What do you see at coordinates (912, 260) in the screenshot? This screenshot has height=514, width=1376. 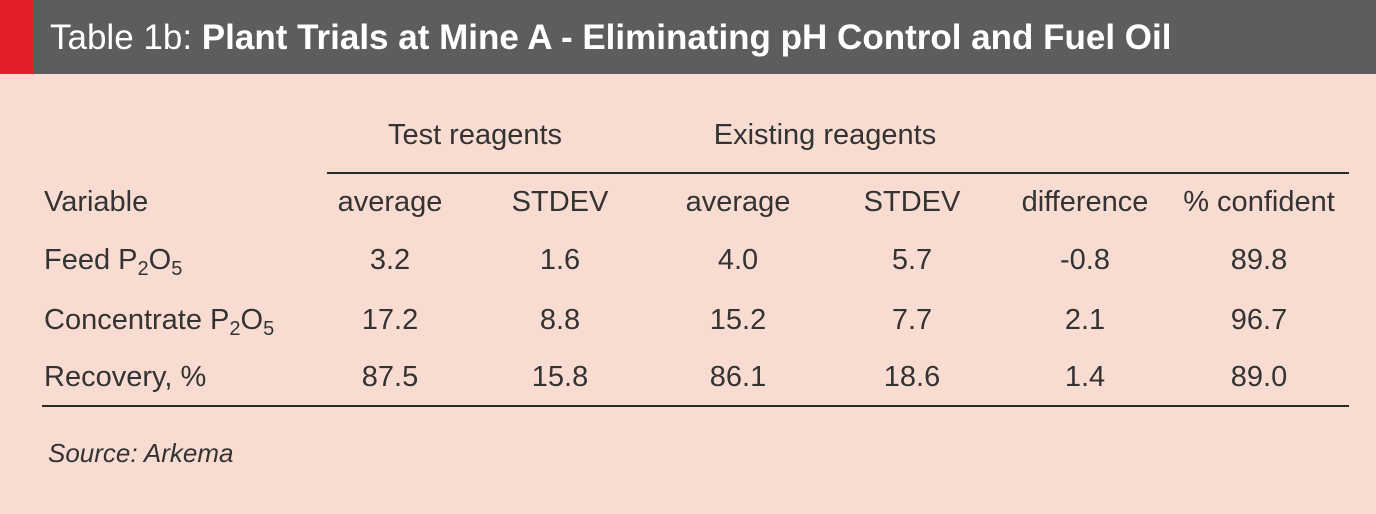 I see `table-cell: 5.7` at bounding box center [912, 260].